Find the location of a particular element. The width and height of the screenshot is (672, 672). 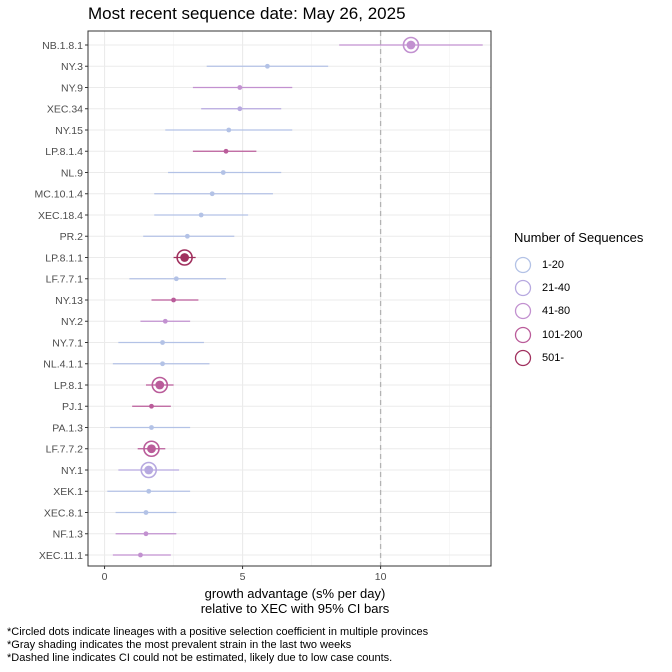

y-tick-label: PJ.1 is located at coordinates (72, 407).